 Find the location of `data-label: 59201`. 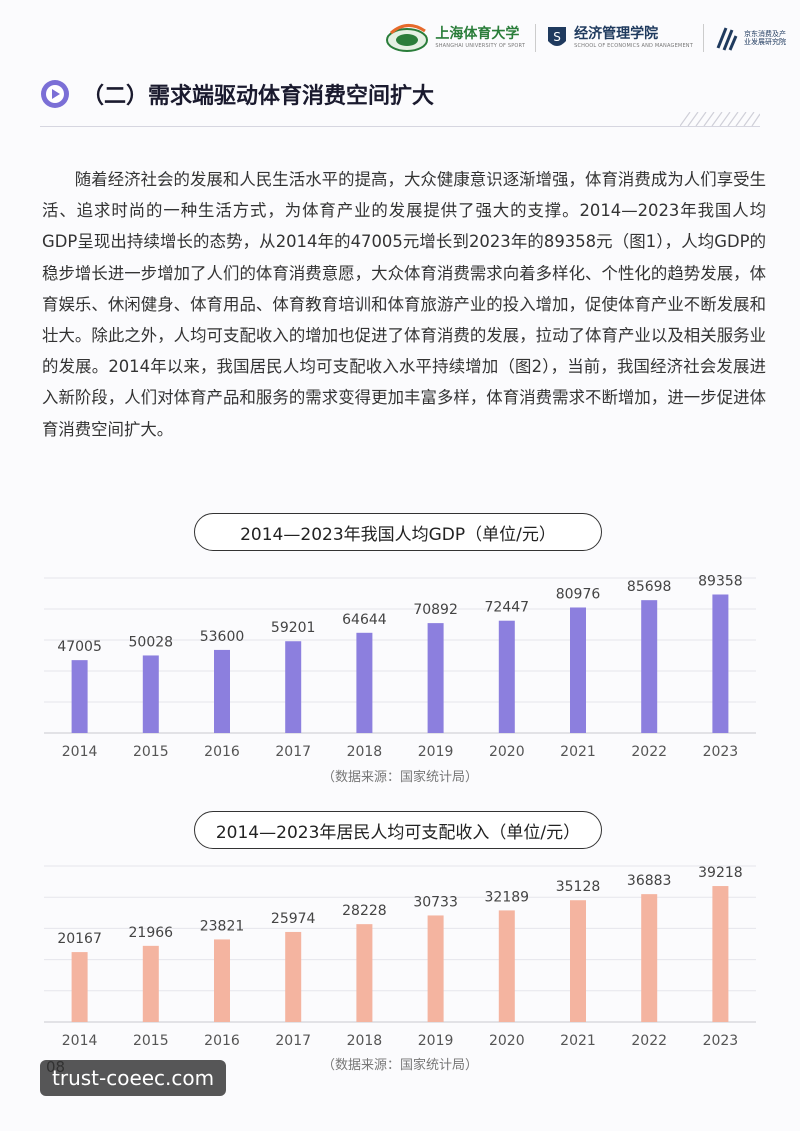

data-label: 59201 is located at coordinates (293, 628).